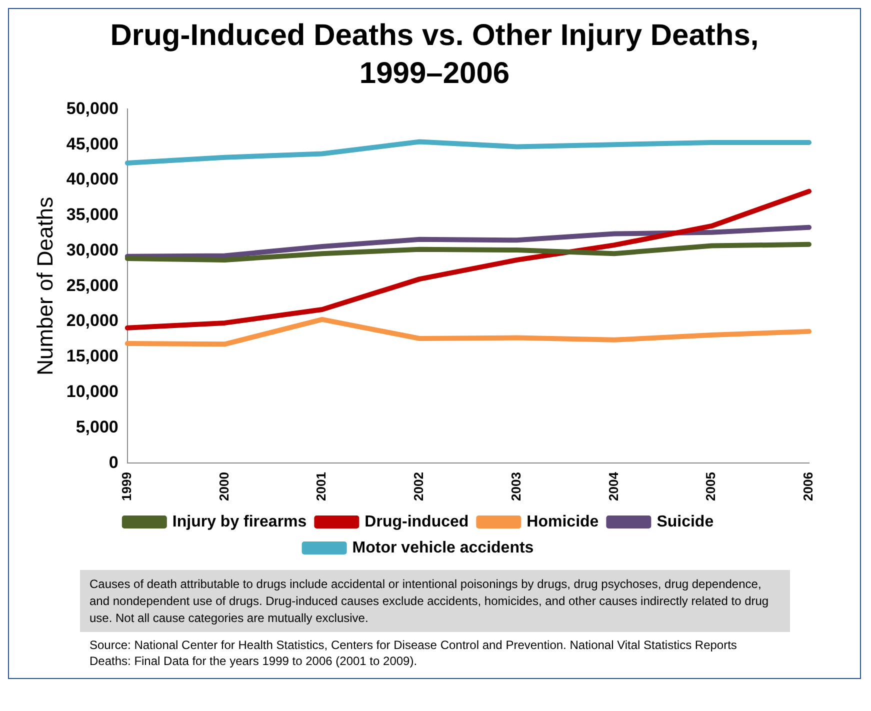 The image size is (871, 711). Describe the element at coordinates (45, 286) in the screenshot. I see `y-axis-title: Number of Deaths` at that location.